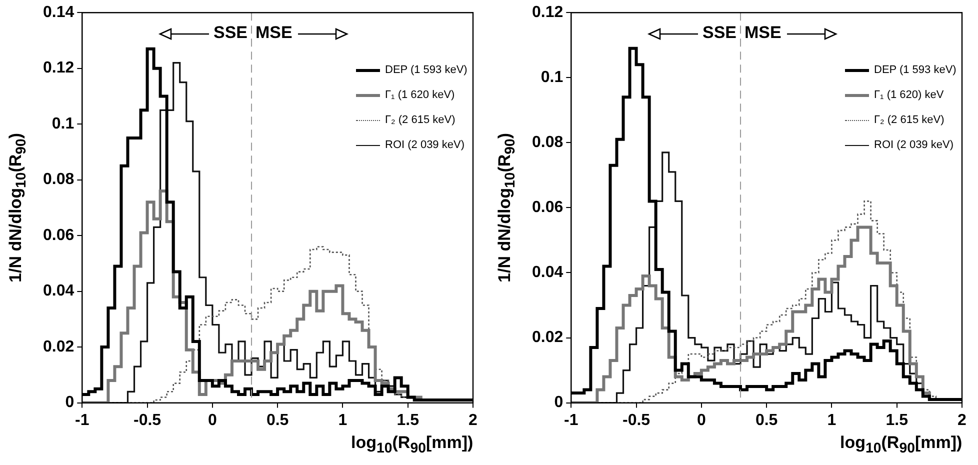 Image resolution: width=978 pixels, height=465 pixels. Describe the element at coordinates (420, 95) in the screenshot. I see `legend-label: Γ₁ (1 620 keV)` at that location.